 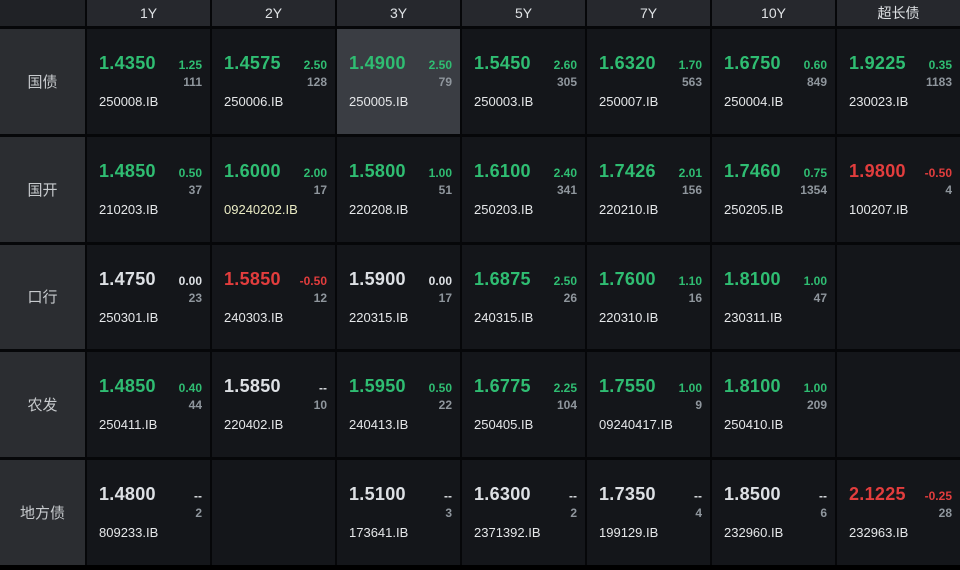 What do you see at coordinates (773, 512) in the screenshot?
I see `quote-cell: 1.8500 -- 6 232960.IB` at bounding box center [773, 512].